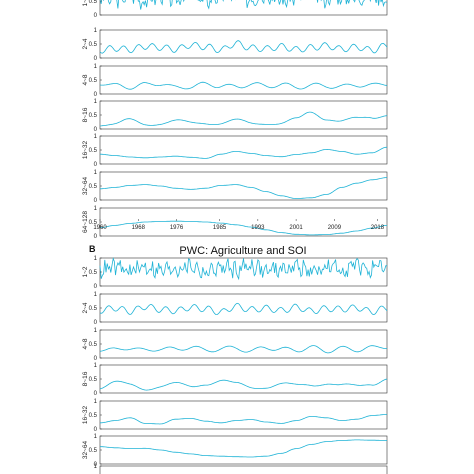  I want to click on band-1-2: 0 0.5 1 1~2, so click(235, 273).